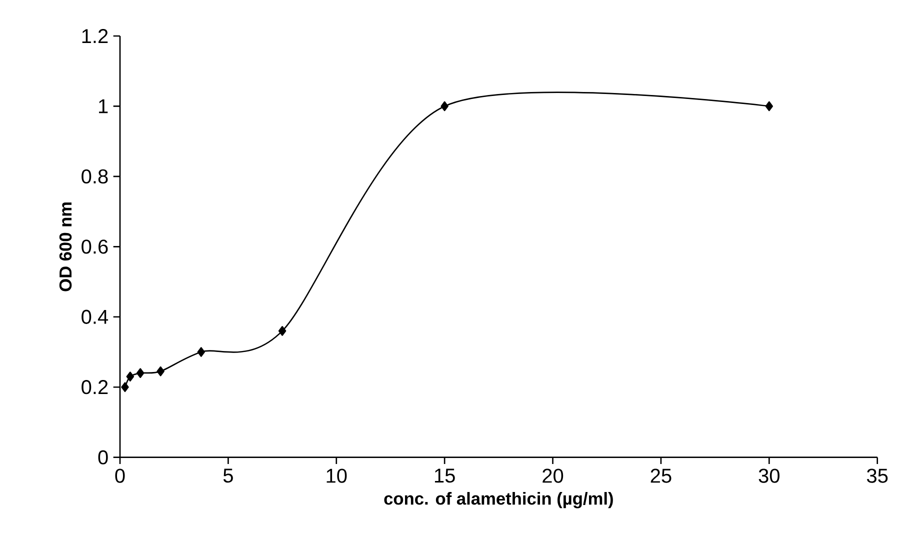 The height and width of the screenshot is (560, 898). What do you see at coordinates (103, 457) in the screenshot?
I see `y-tick-label: 0` at bounding box center [103, 457].